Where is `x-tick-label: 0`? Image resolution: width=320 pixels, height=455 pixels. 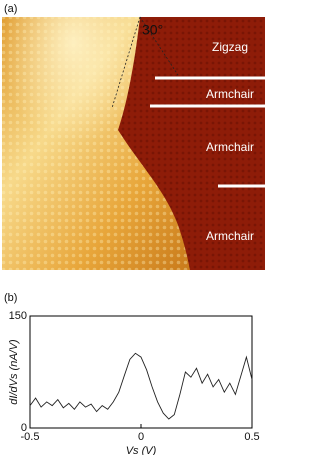 x-tick-label: 0 is located at coordinates (141, 437).